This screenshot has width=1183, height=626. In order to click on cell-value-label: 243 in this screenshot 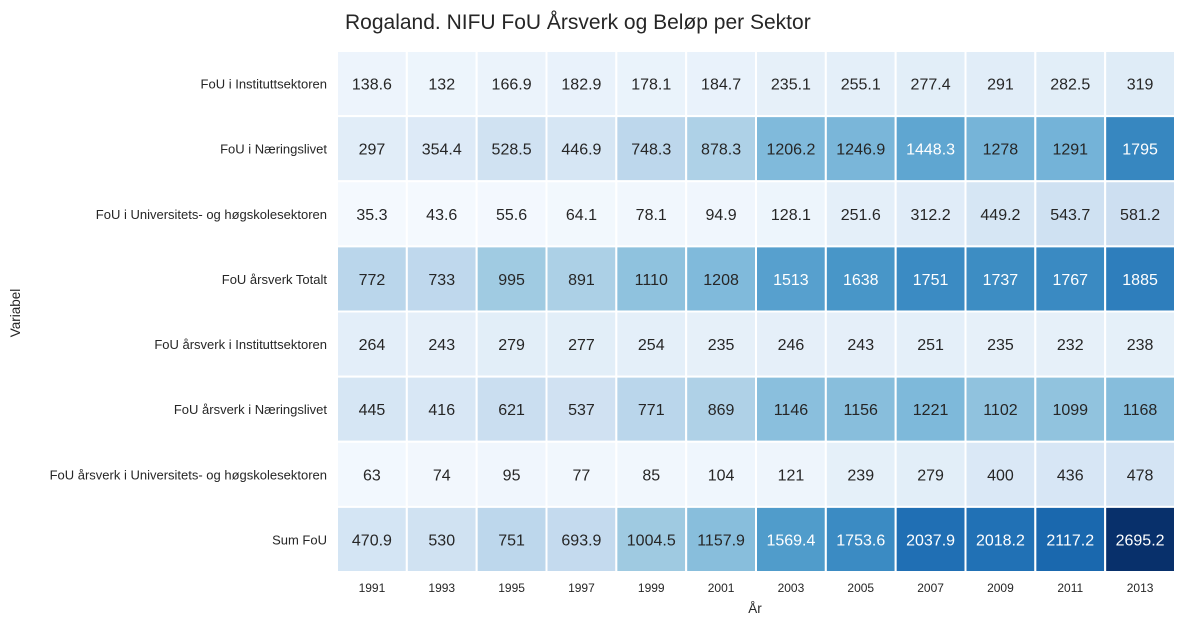, I will do `click(860, 345)`.